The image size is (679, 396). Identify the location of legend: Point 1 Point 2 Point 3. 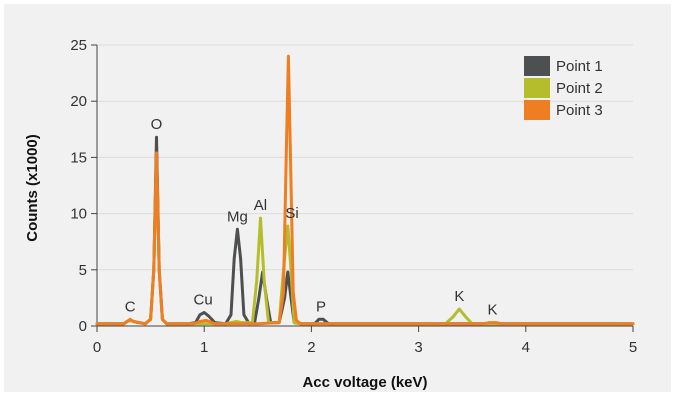
(563, 88).